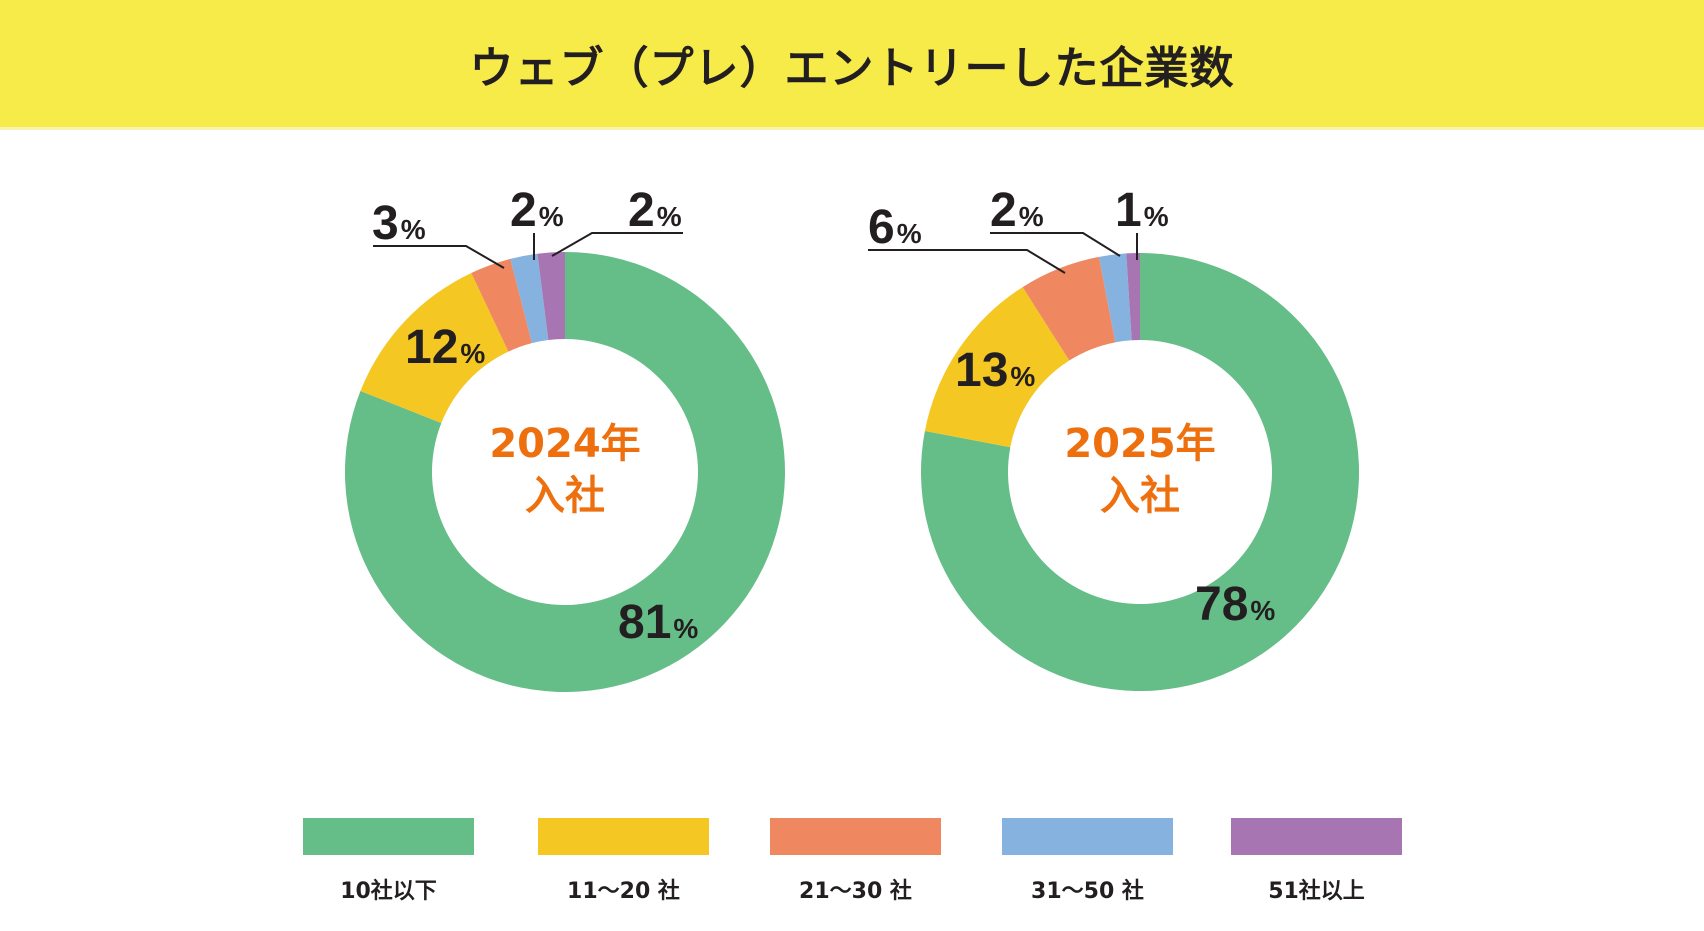 The height and width of the screenshot is (931, 1704). What do you see at coordinates (1235, 604) in the screenshot?
I see `data-label-2025-10-or-less: 78%` at bounding box center [1235, 604].